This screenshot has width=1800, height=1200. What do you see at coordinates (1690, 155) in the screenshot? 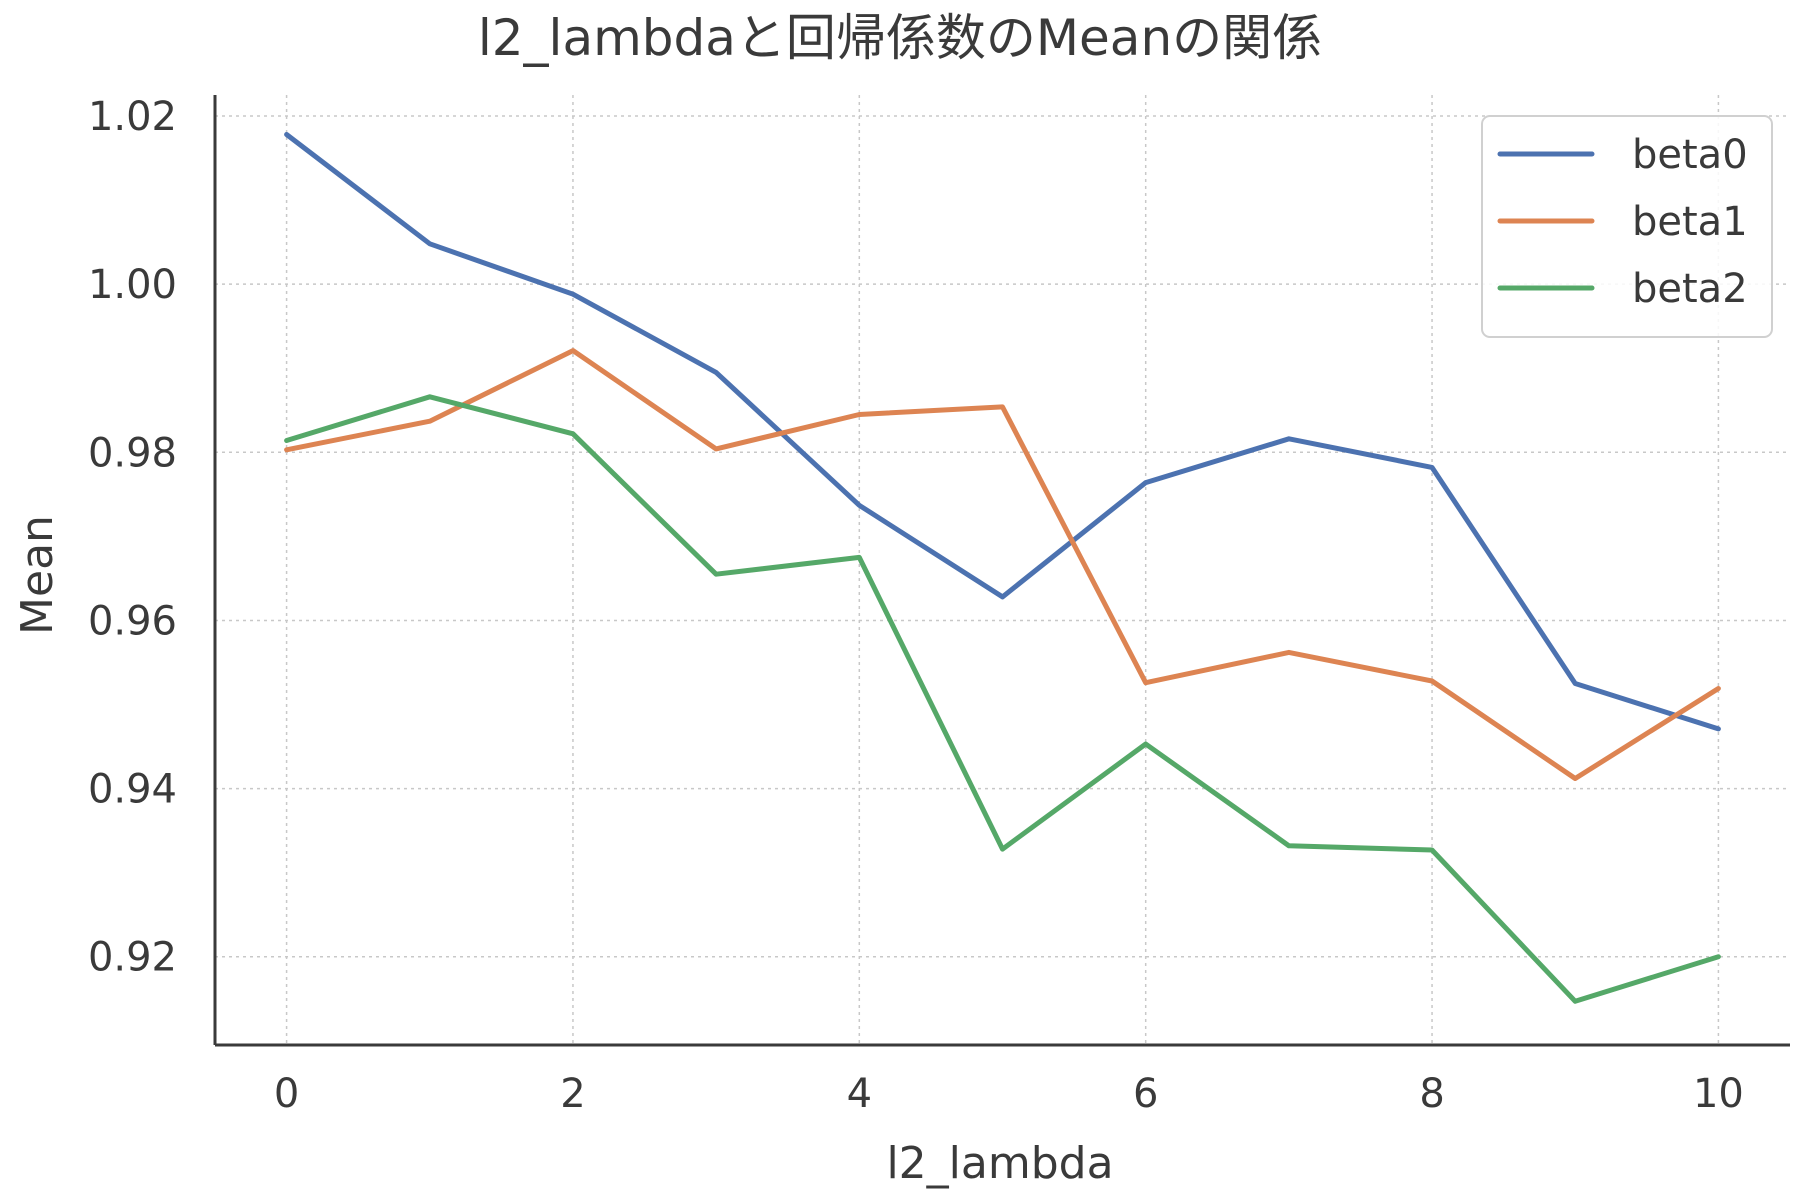
I see `legend-label-beta0: beta0` at bounding box center [1690, 155].